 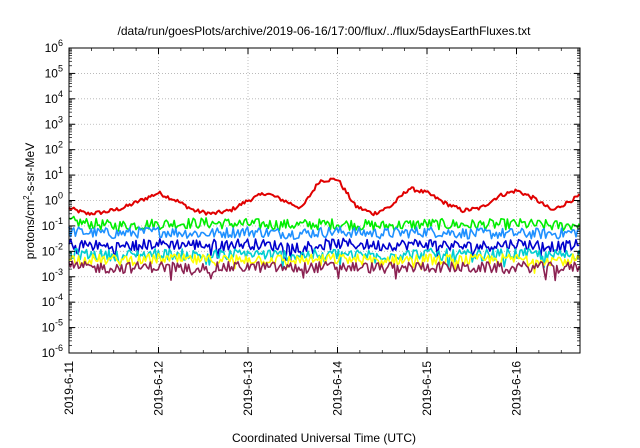 What do you see at coordinates (52, 249) in the screenshot?
I see `y-tick-label: 10⁻²` at bounding box center [52, 249].